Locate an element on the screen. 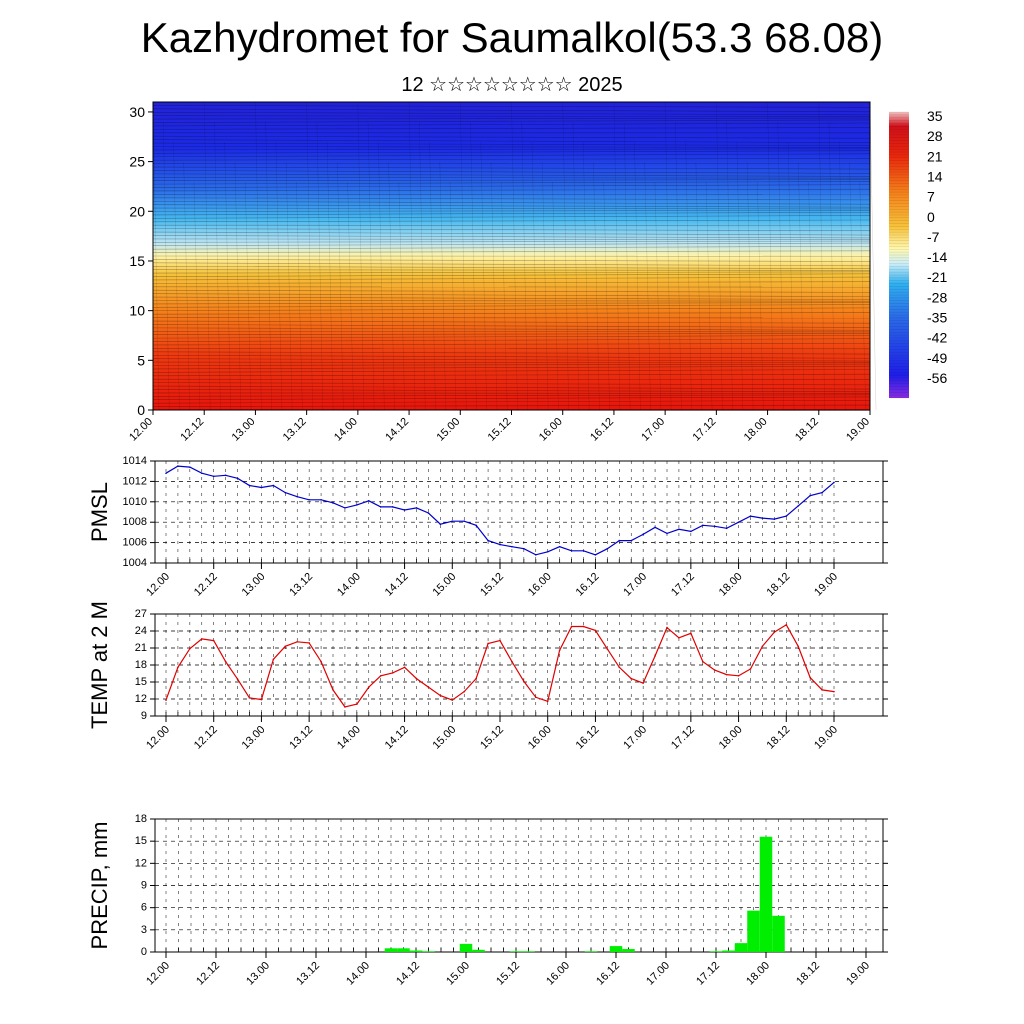 This screenshot has width=1024, height=1024. y-tick-label: 5 is located at coordinates (141, 360).